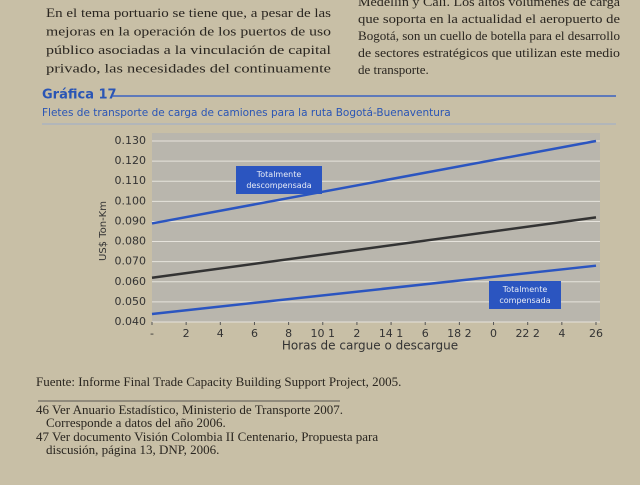  I want to click on x-tick-label: 14 1, so click(391, 333).